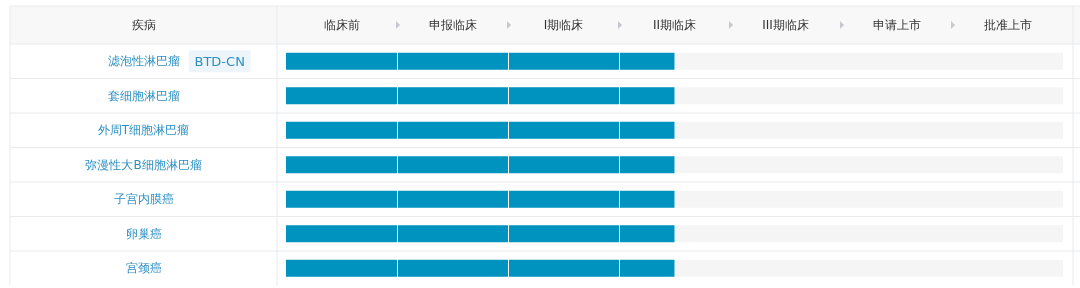 The image size is (1080, 288). I want to click on text: 临床前, so click(341, 25).